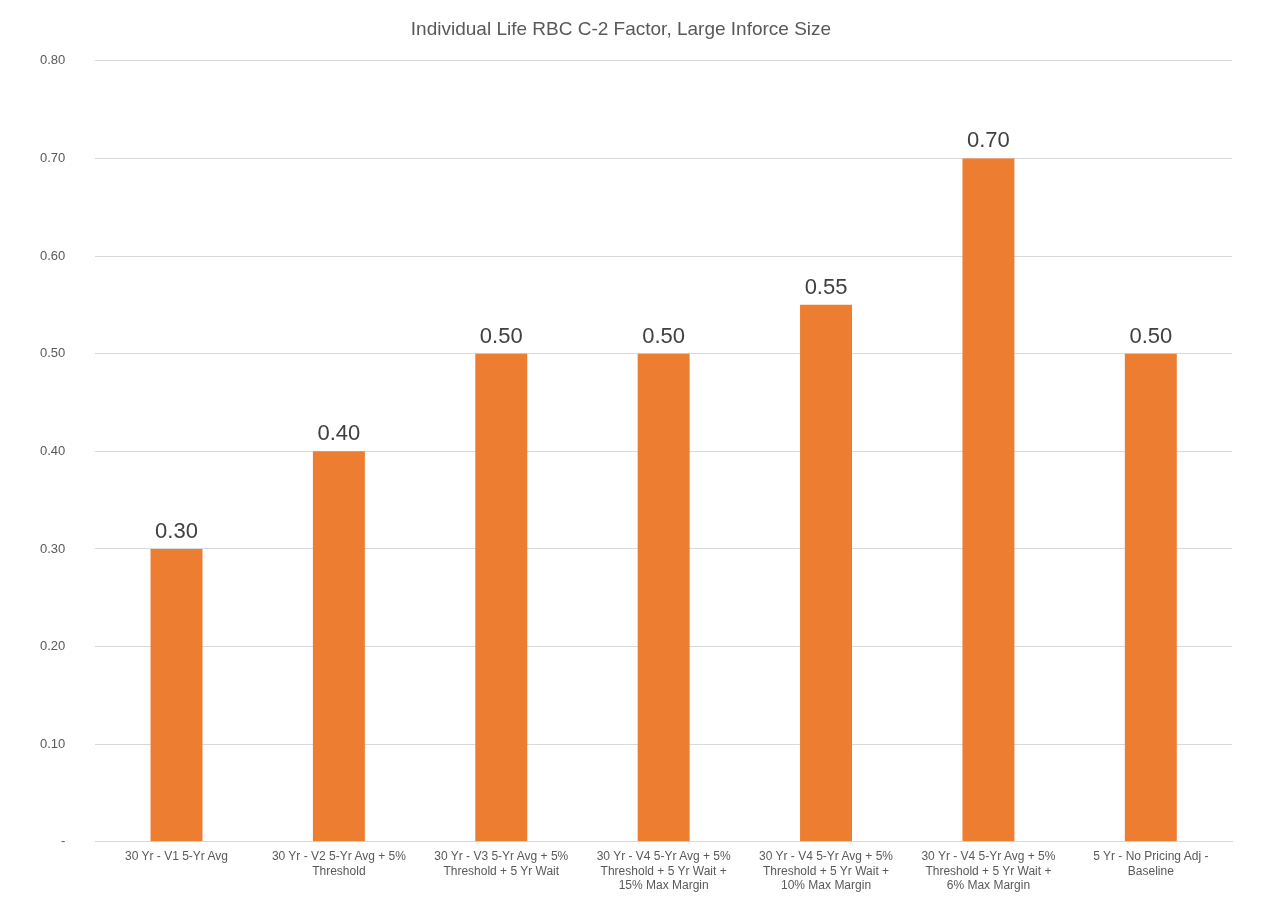 The image size is (1262, 911). Describe the element at coordinates (1151, 863) in the screenshot. I see `x-tick-label: 5 Yr - No Pricing Adj - Baseline` at that location.